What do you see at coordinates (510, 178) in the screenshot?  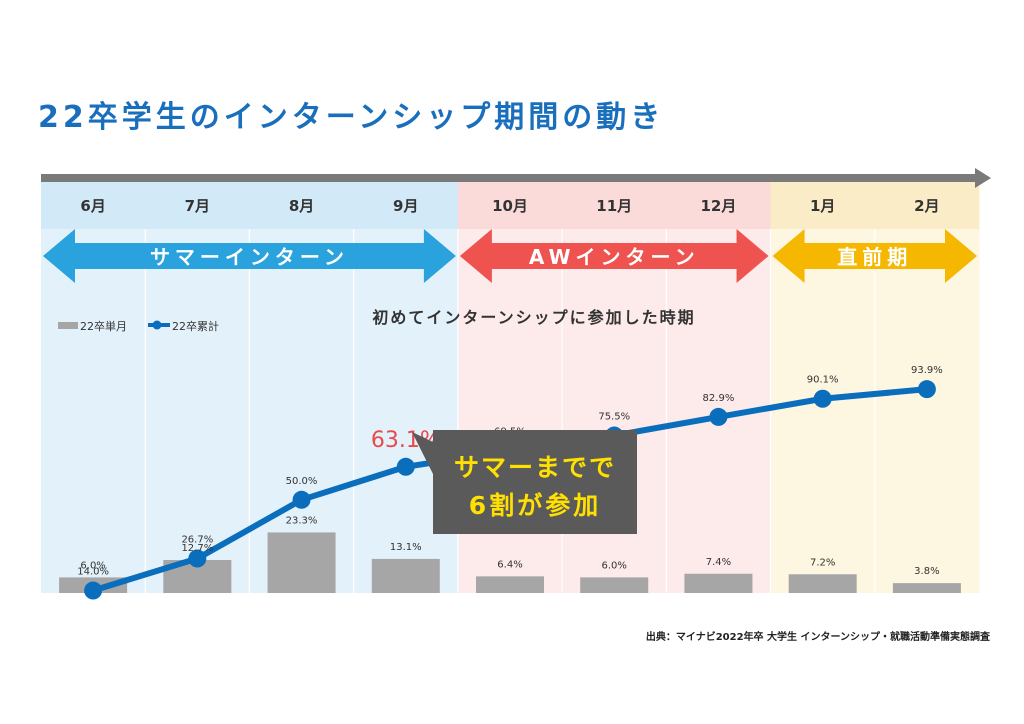 I see `timeline-bar` at bounding box center [510, 178].